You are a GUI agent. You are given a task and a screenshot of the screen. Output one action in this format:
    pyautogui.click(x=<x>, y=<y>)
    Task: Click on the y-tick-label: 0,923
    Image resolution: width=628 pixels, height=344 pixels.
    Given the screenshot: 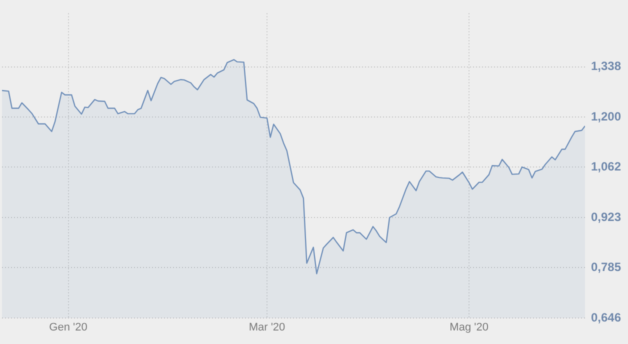 What is the action you would take?
    pyautogui.click(x=606, y=217)
    